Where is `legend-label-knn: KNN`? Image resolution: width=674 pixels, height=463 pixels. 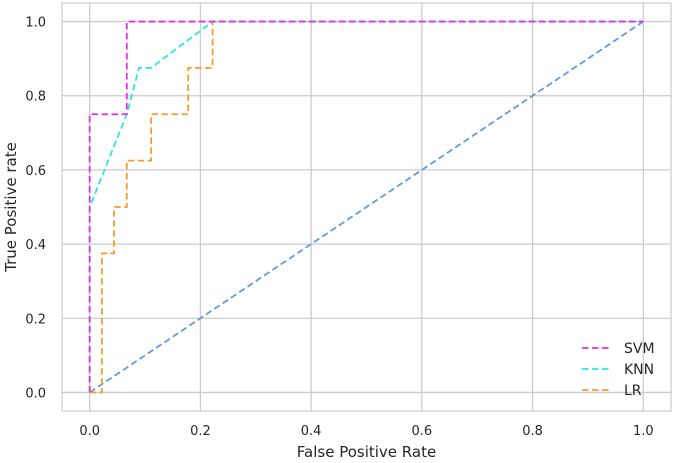 legend-label-knn: KNN is located at coordinates (639, 370).